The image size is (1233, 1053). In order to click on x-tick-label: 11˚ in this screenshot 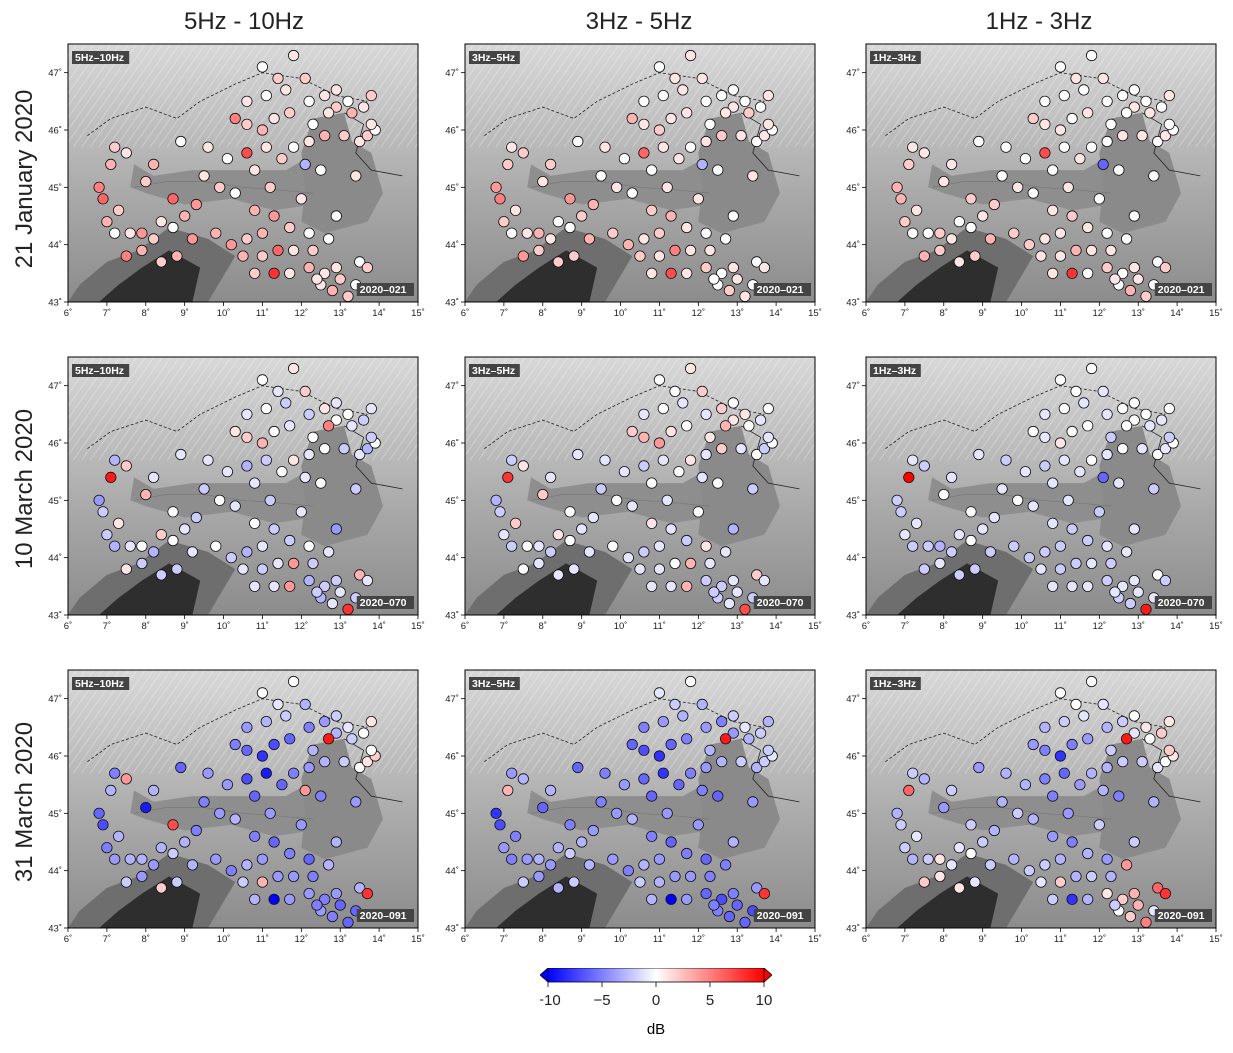, I will do `click(659, 313)`.